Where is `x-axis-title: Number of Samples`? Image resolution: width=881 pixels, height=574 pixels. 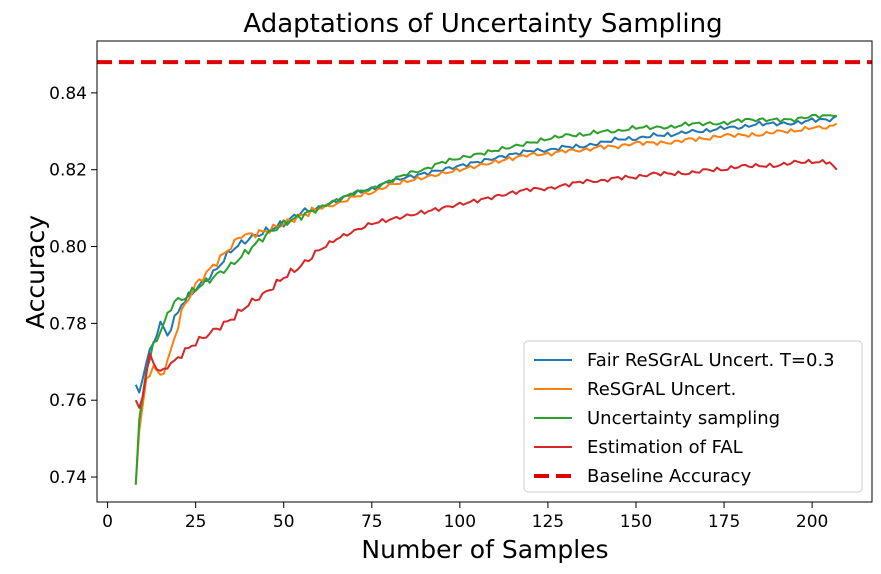 x-axis-title: Number of Samples is located at coordinates (484, 549).